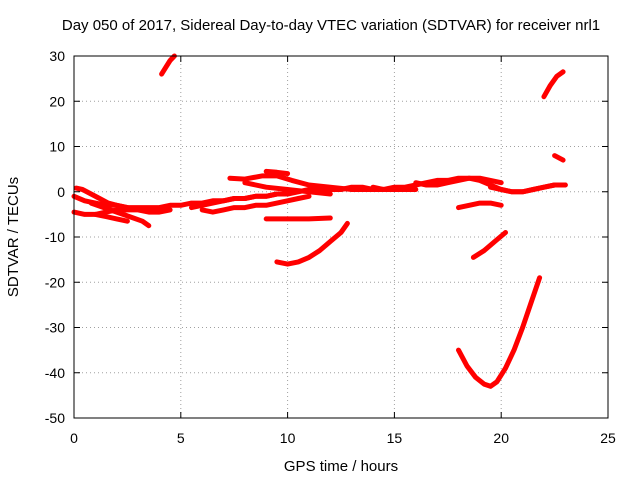 Image resolution: width=640 pixels, height=480 pixels. I want to click on x-tick-label: 25, so click(608, 438).